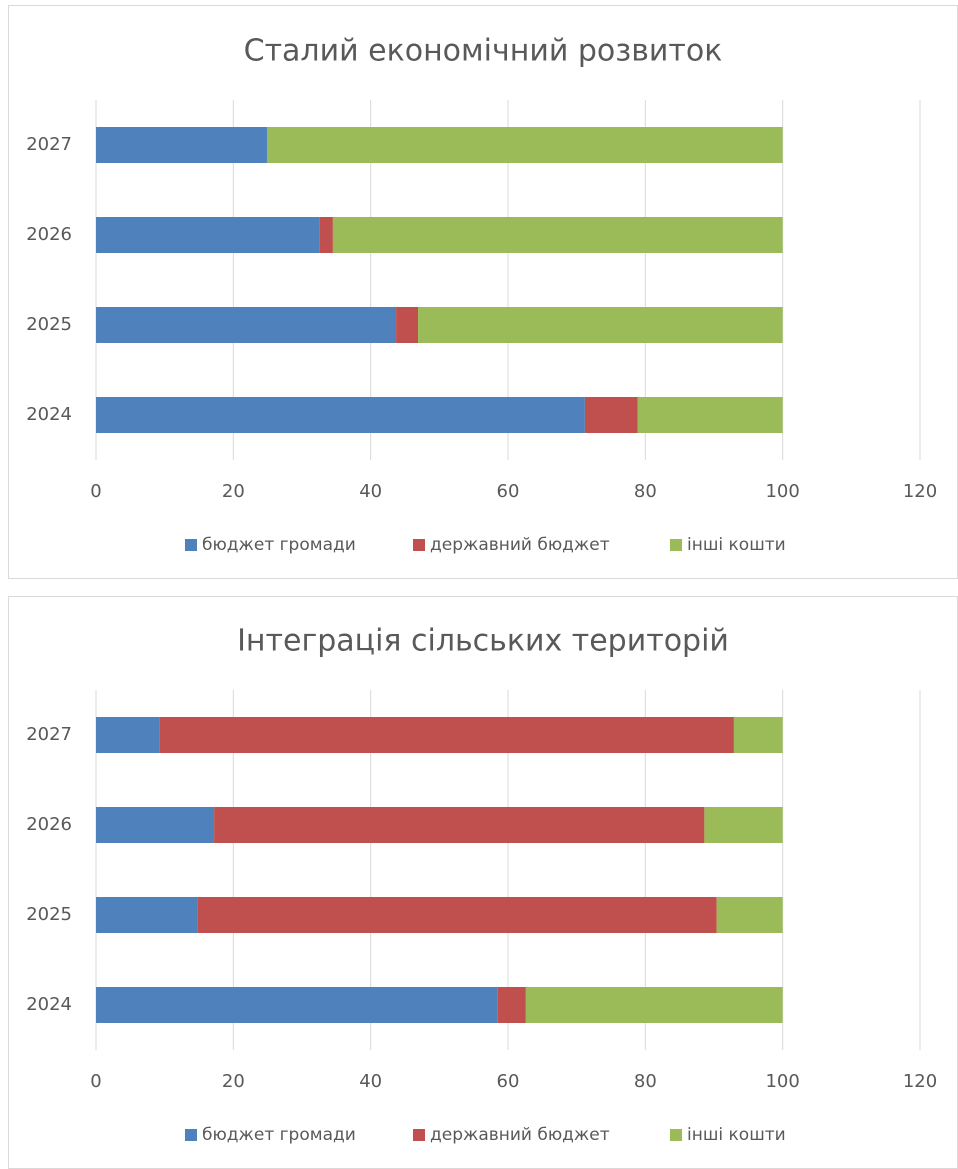  What do you see at coordinates (483, 51) in the screenshot?
I see `chart-title: Сталий економічний розвиток` at bounding box center [483, 51].